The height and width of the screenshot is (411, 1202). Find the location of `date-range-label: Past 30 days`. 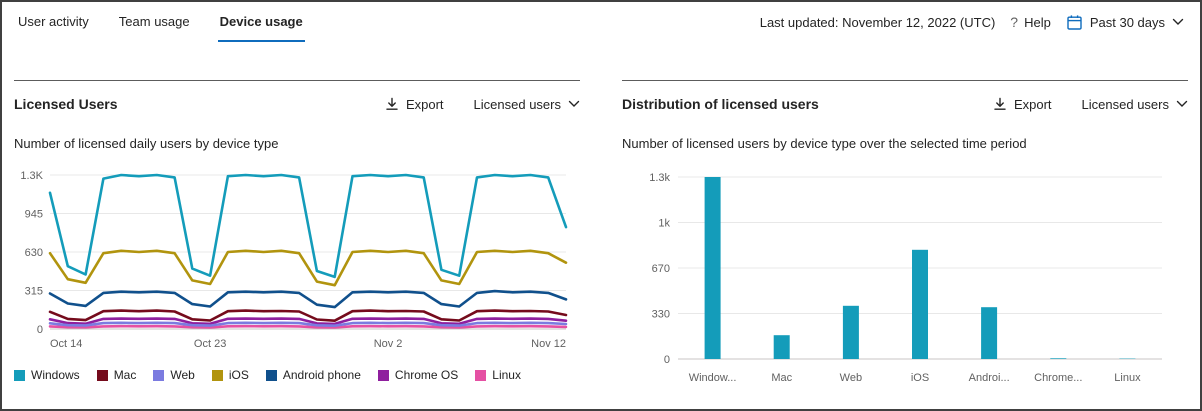

date-range-label: Past 30 days is located at coordinates (1127, 22).